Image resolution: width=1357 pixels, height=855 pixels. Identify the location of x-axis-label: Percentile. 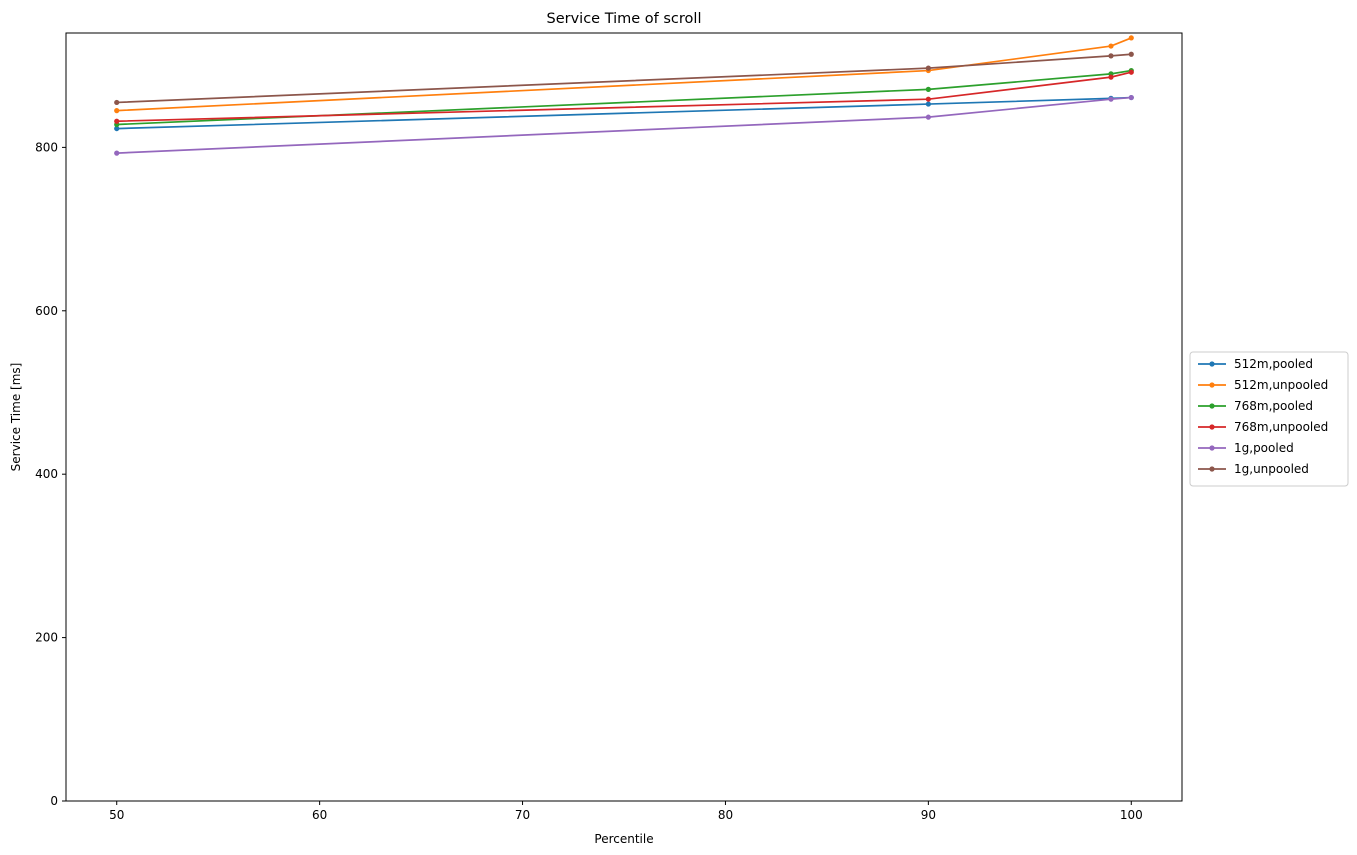
(623, 839).